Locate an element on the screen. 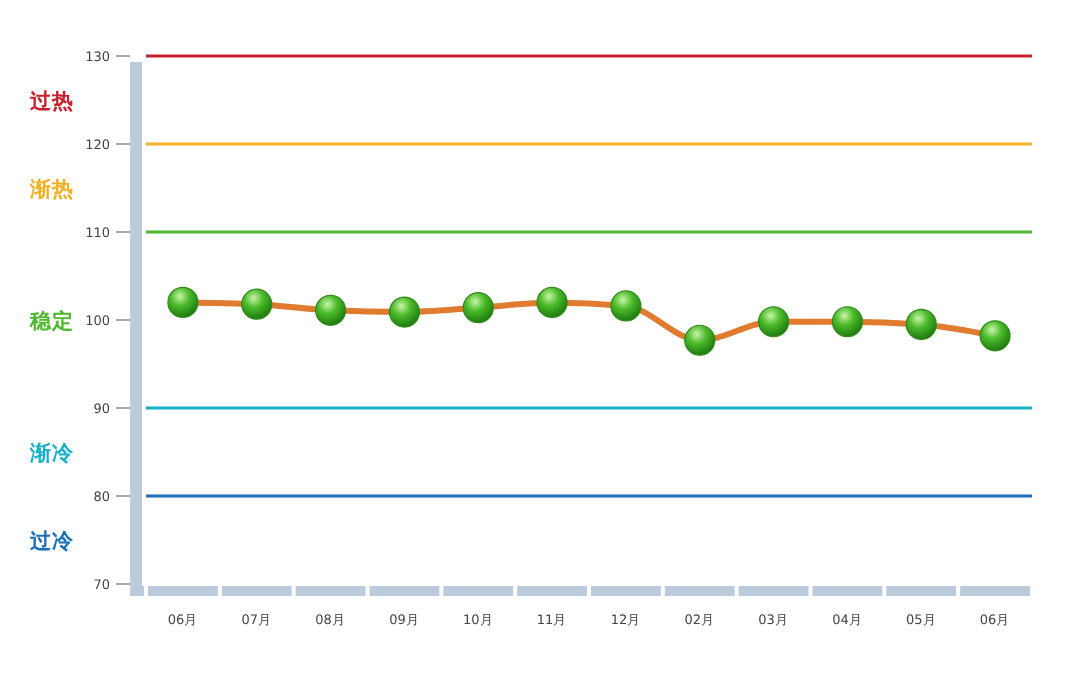 This screenshot has height=676, width=1078. text: 过冷 is located at coordinates (52, 541).